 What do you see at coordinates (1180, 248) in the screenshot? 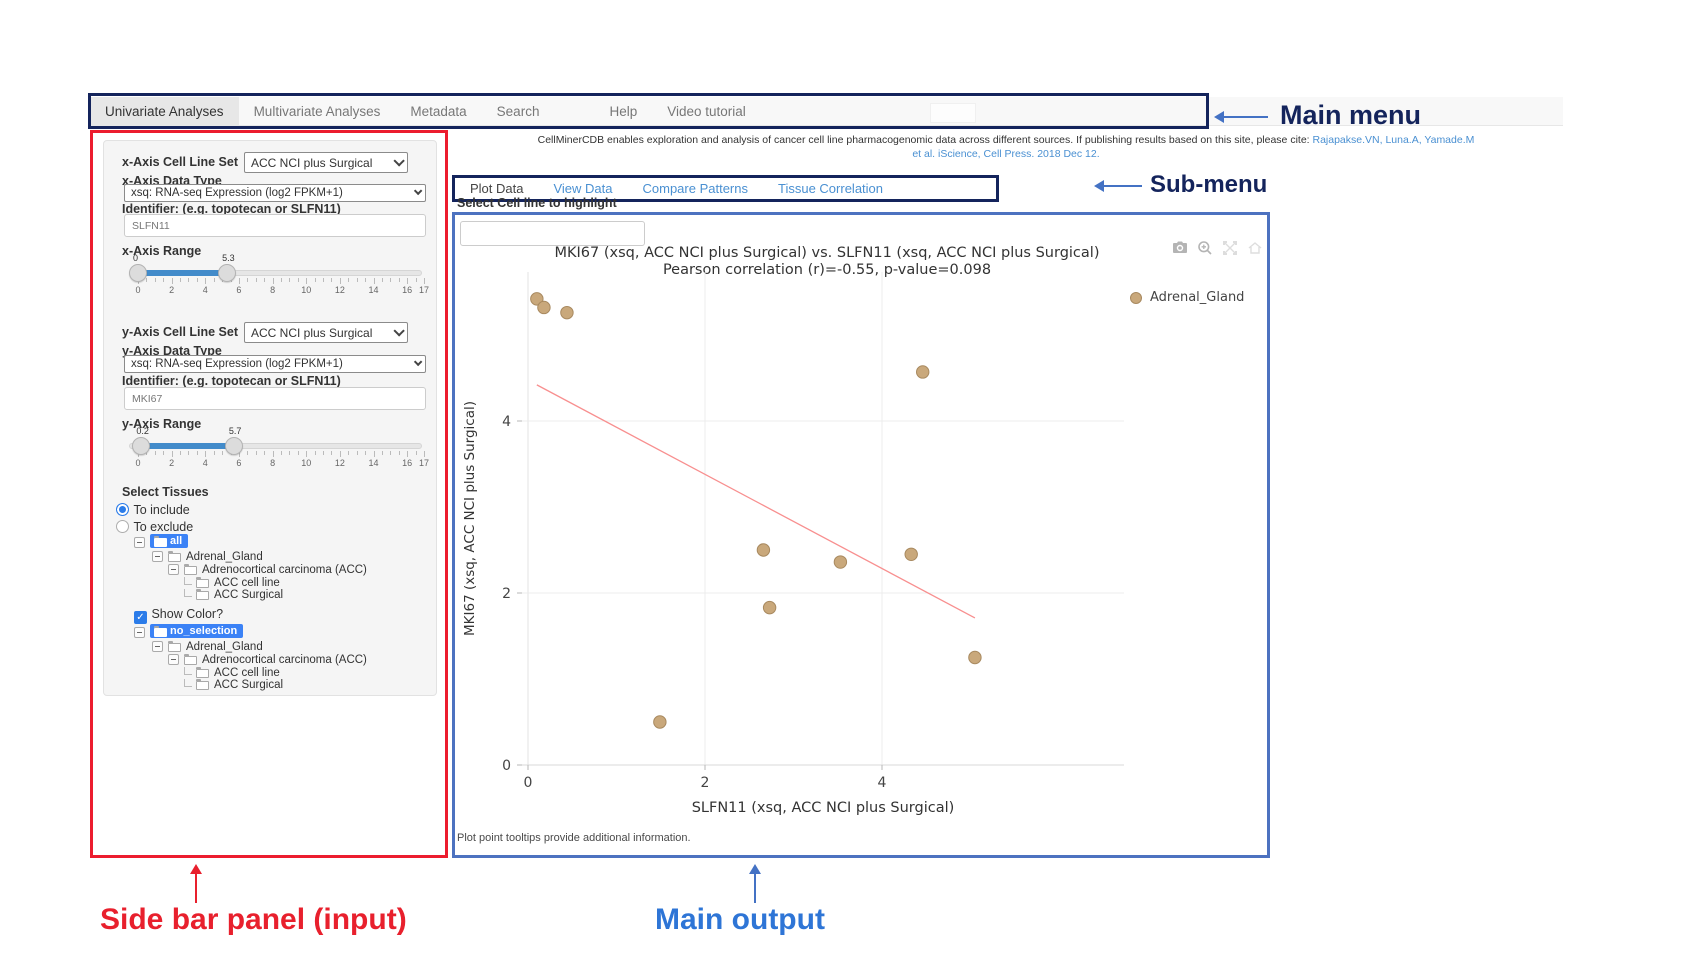
I see `camera-icon` at bounding box center [1180, 248].